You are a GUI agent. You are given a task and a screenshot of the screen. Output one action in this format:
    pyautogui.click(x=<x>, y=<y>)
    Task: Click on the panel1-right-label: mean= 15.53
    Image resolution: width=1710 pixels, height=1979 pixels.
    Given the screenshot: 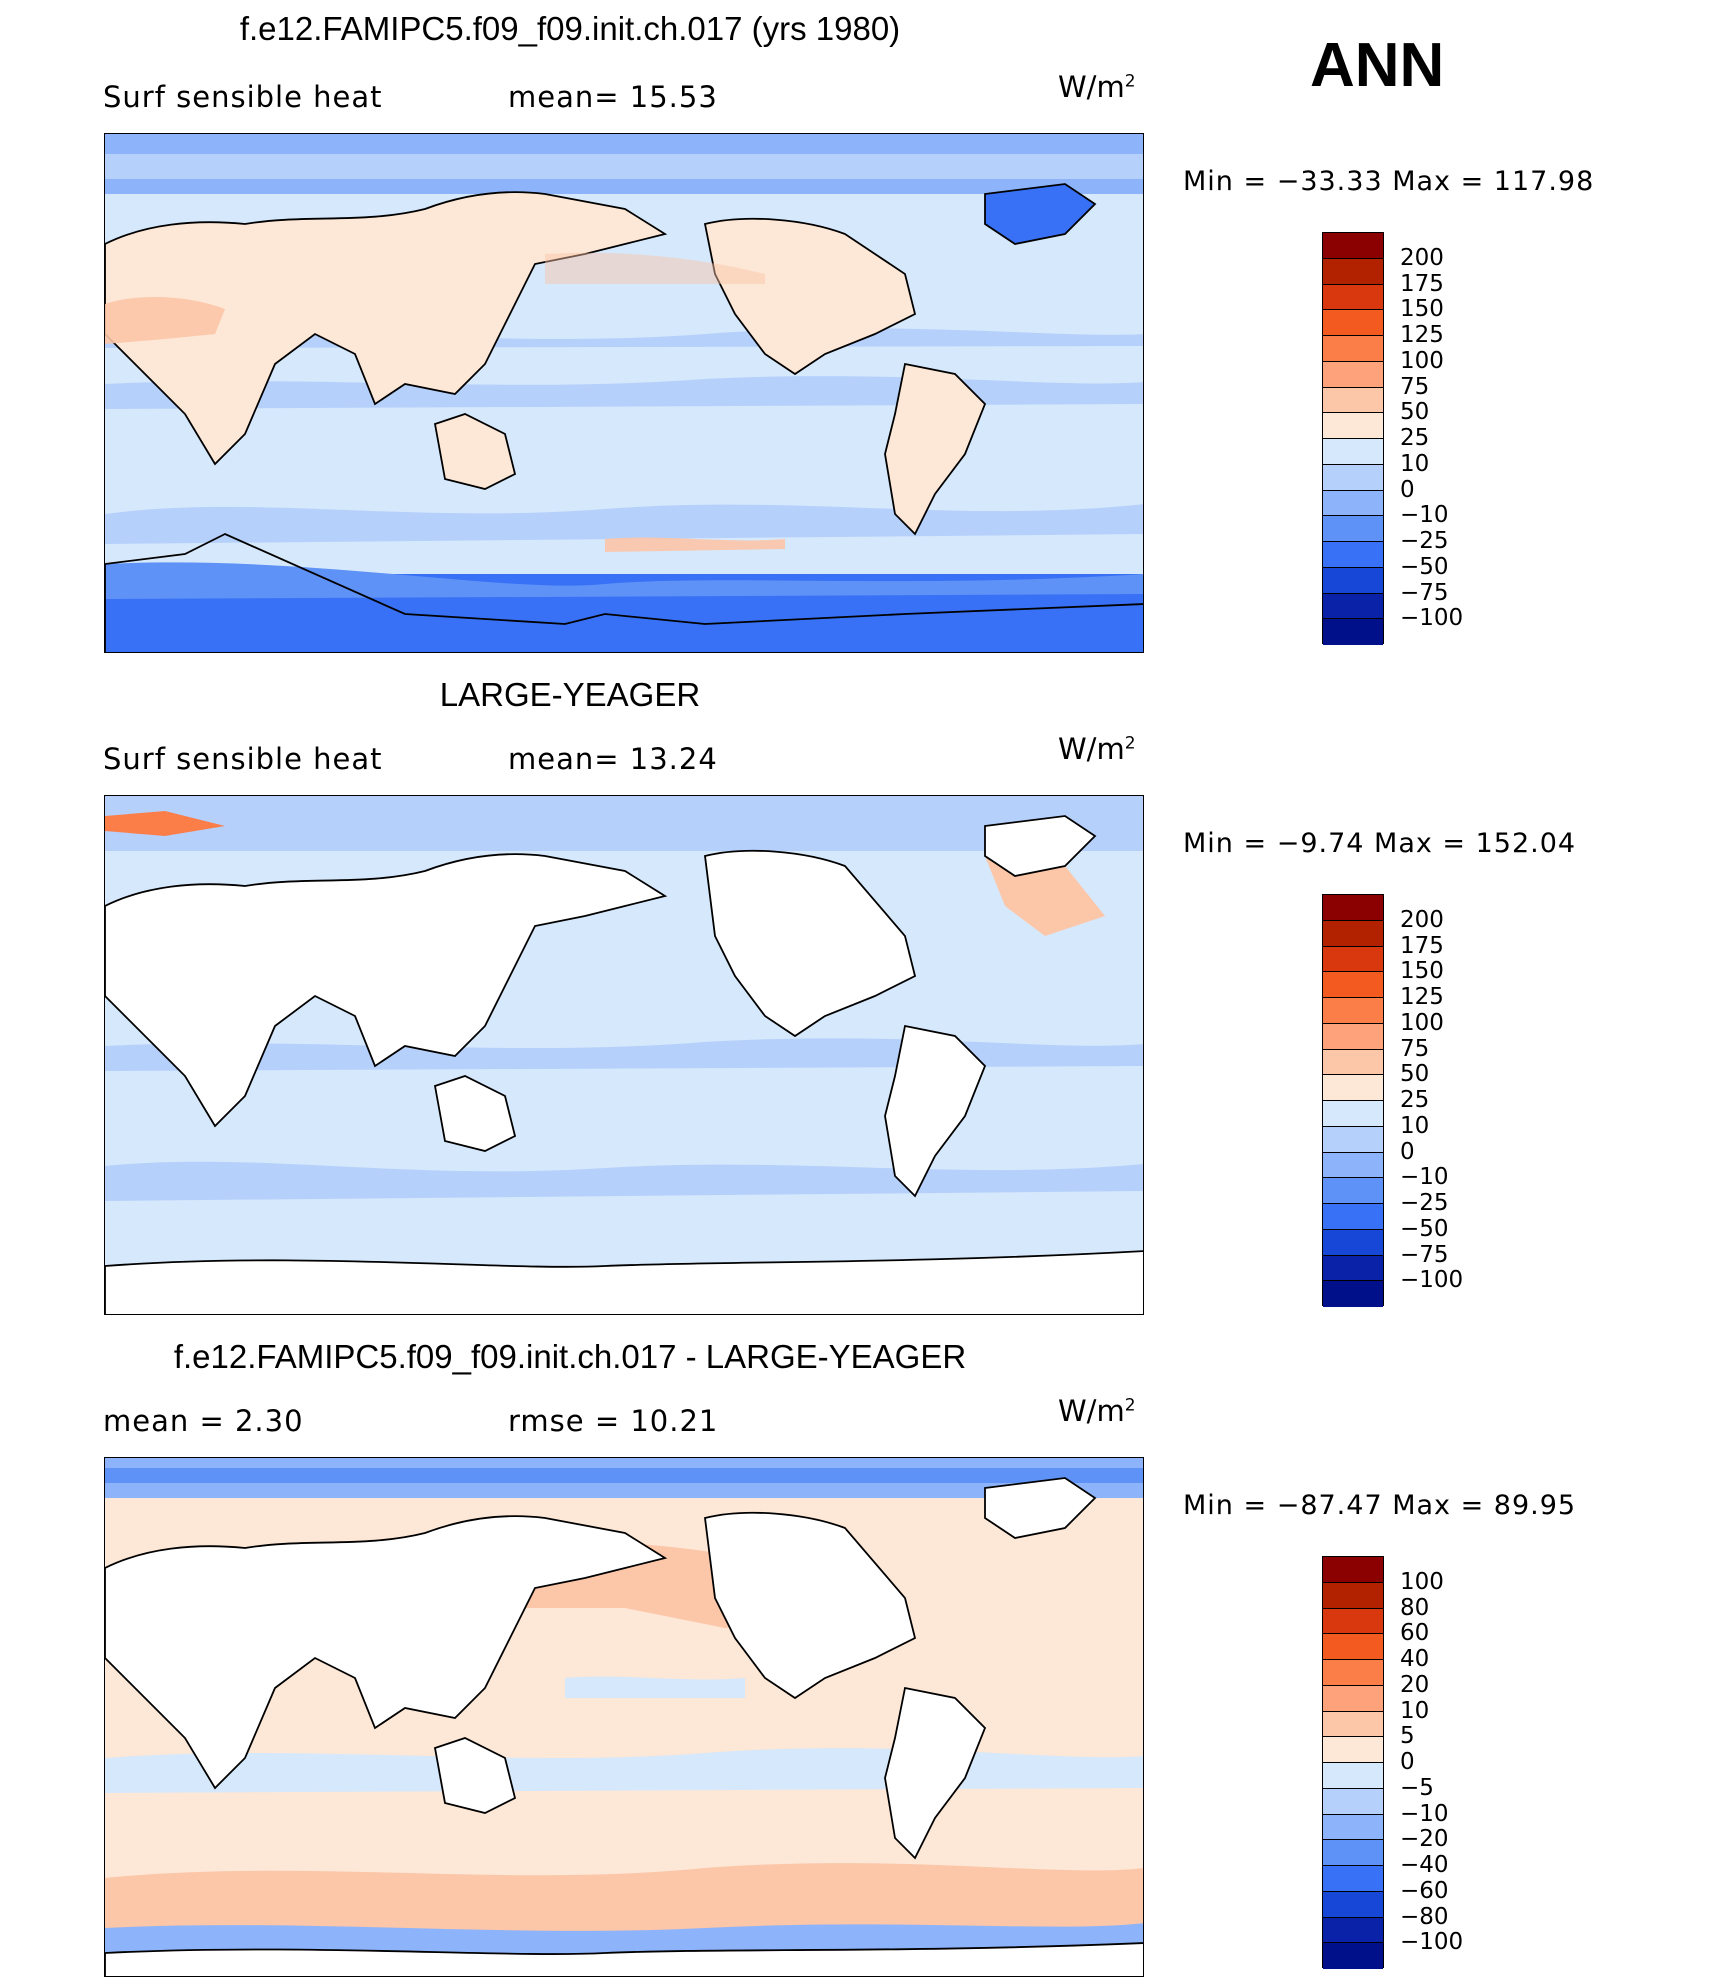 What is the action you would take?
    pyautogui.click(x=613, y=97)
    